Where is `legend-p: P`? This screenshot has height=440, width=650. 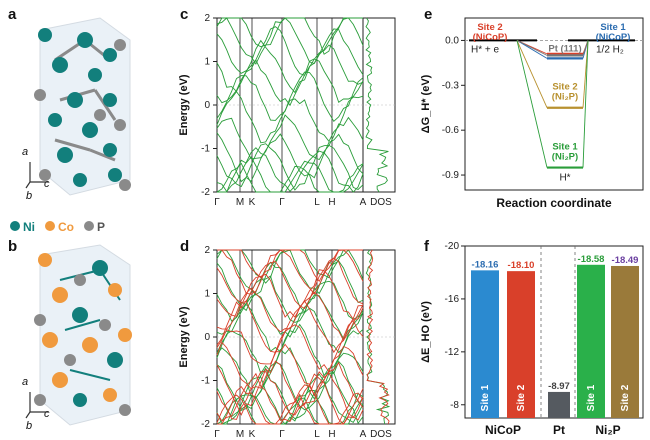 legend-p: P is located at coordinates (94, 227).